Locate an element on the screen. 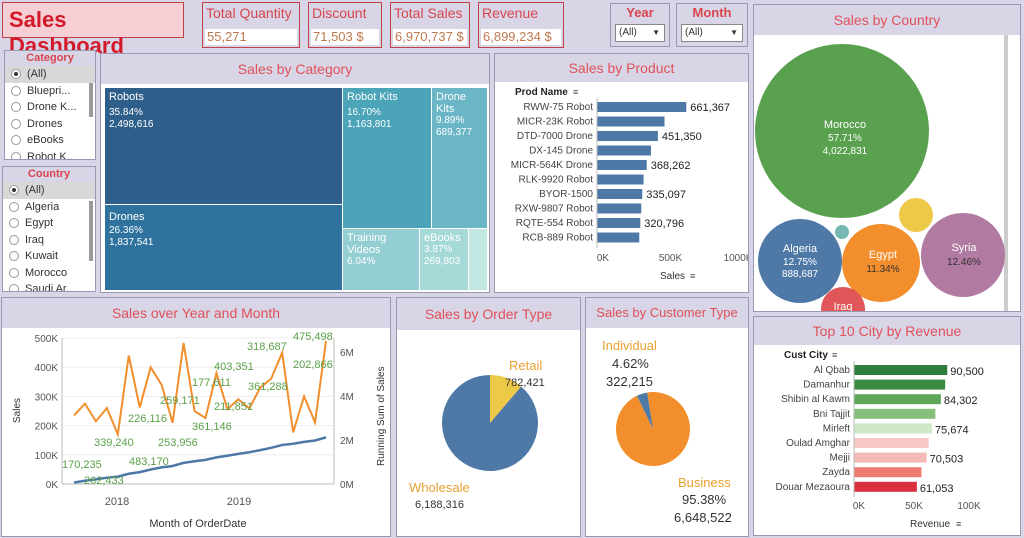  bubble-label: 12.75% is located at coordinates (800, 262).